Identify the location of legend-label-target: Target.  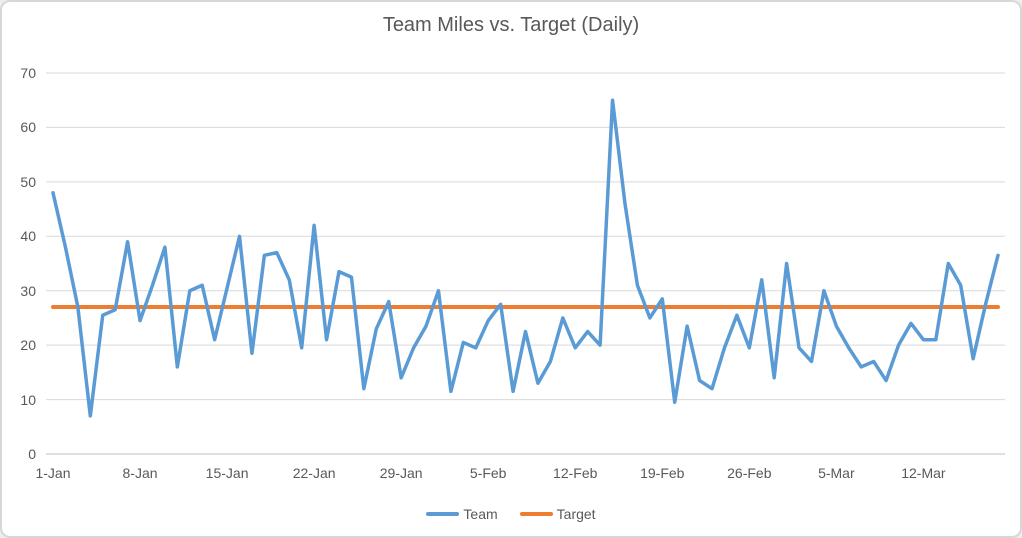
(576, 514).